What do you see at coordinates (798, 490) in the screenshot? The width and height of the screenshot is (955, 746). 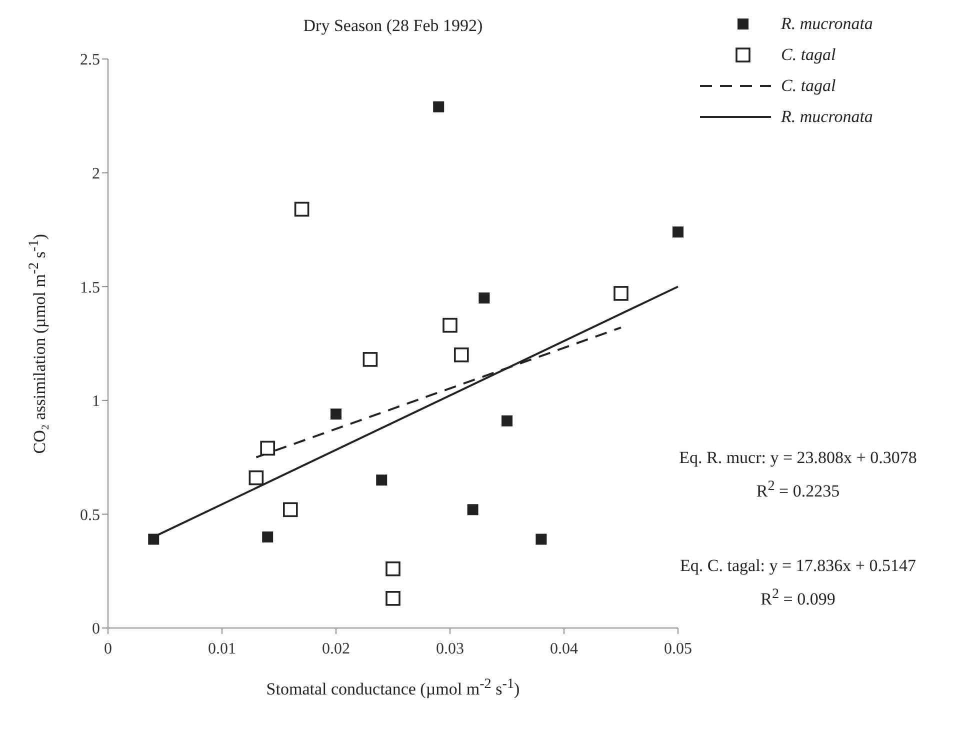 I see `text: R$^{2}$ = 0.2235` at bounding box center [798, 490].